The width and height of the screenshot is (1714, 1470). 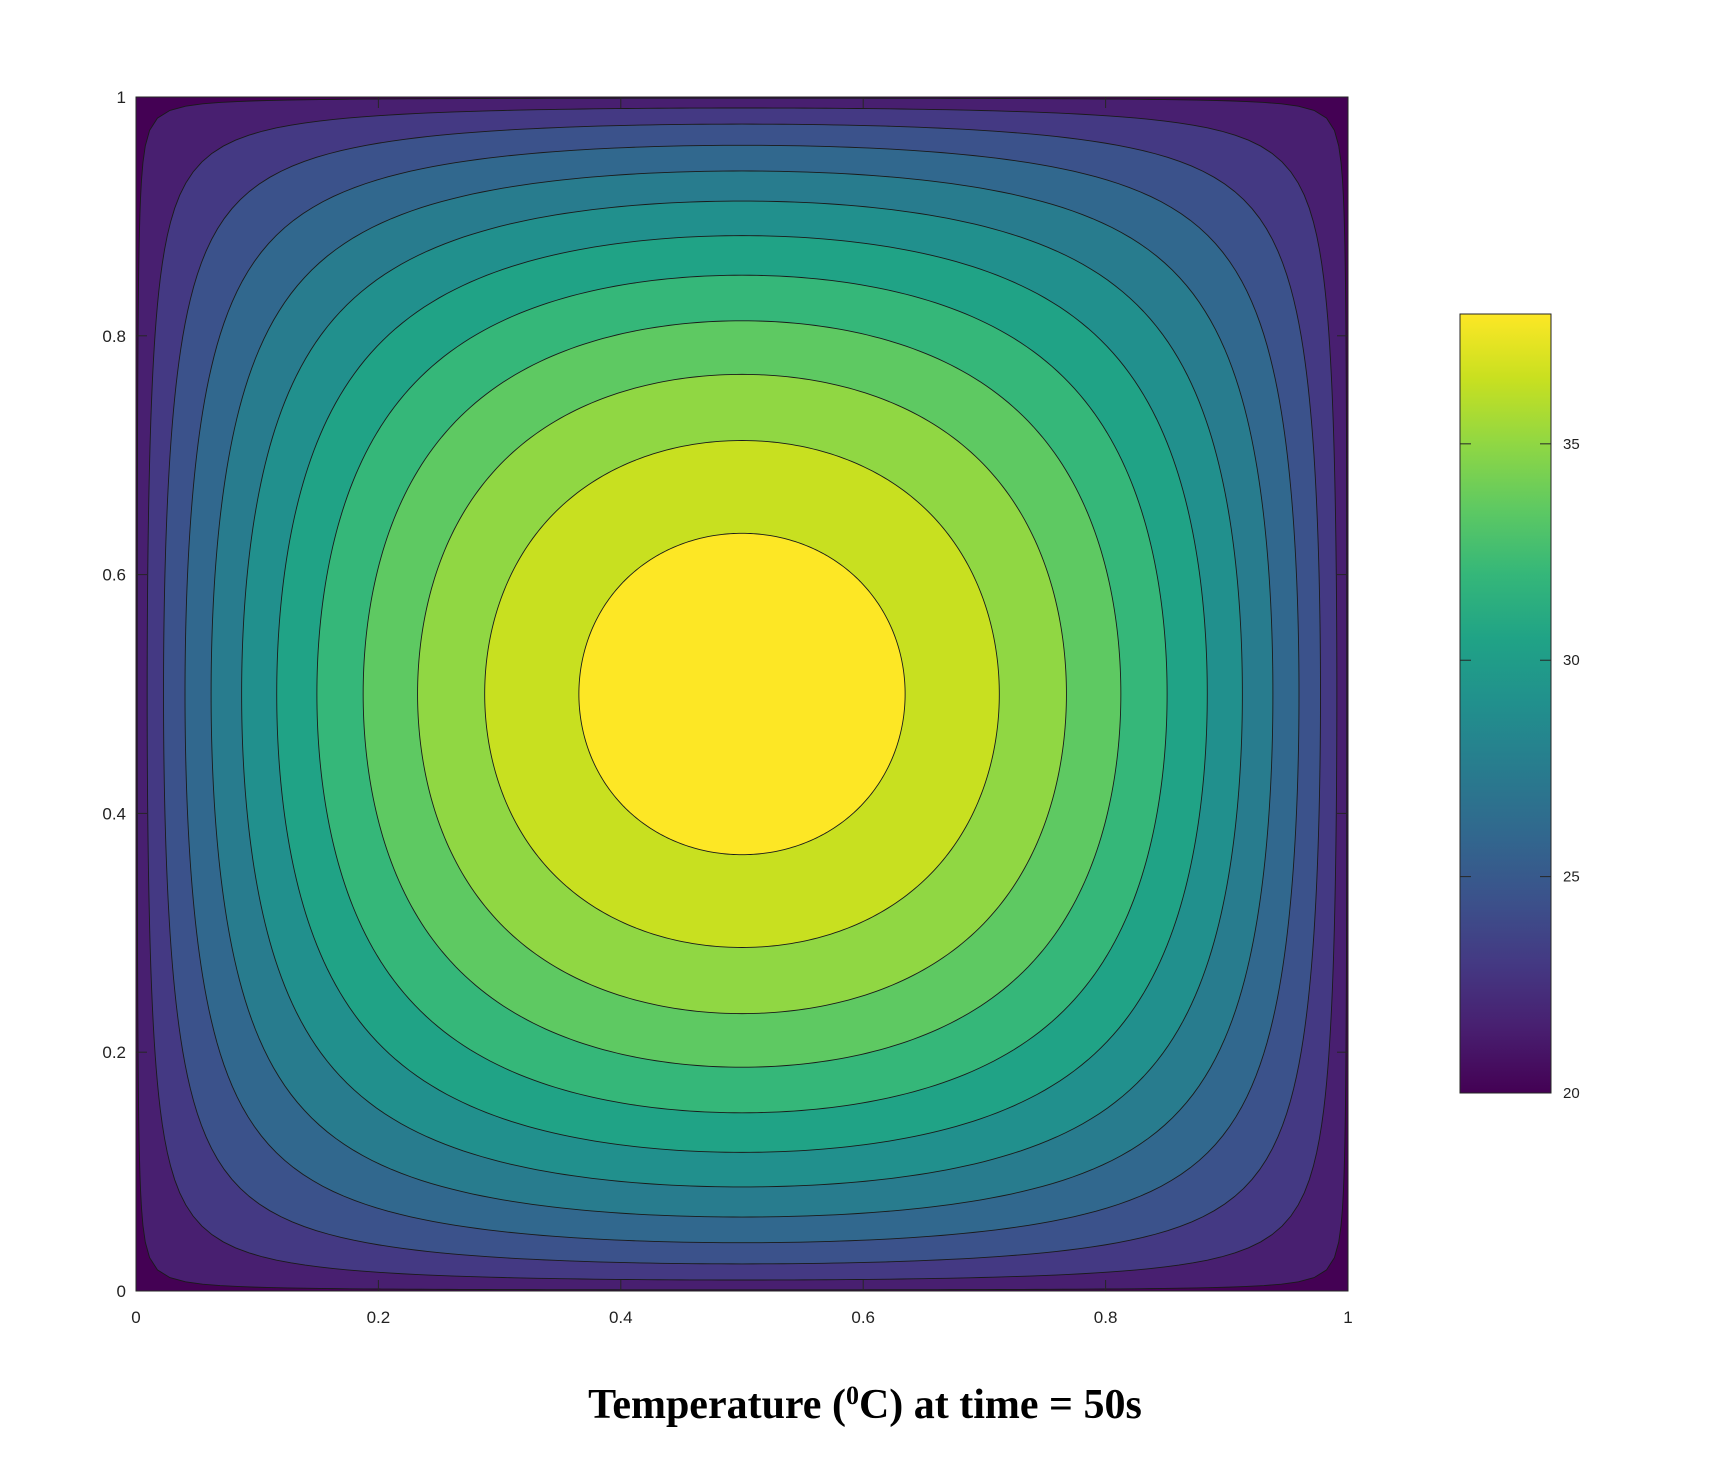 What do you see at coordinates (379, 1317) in the screenshot?
I see `x-tick-label: 0.2` at bounding box center [379, 1317].